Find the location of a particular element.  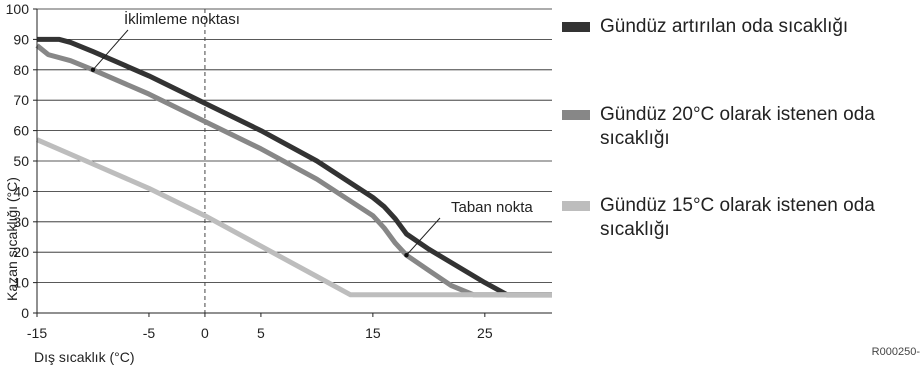

x-tick-label: -5 is located at coordinates (149, 333).